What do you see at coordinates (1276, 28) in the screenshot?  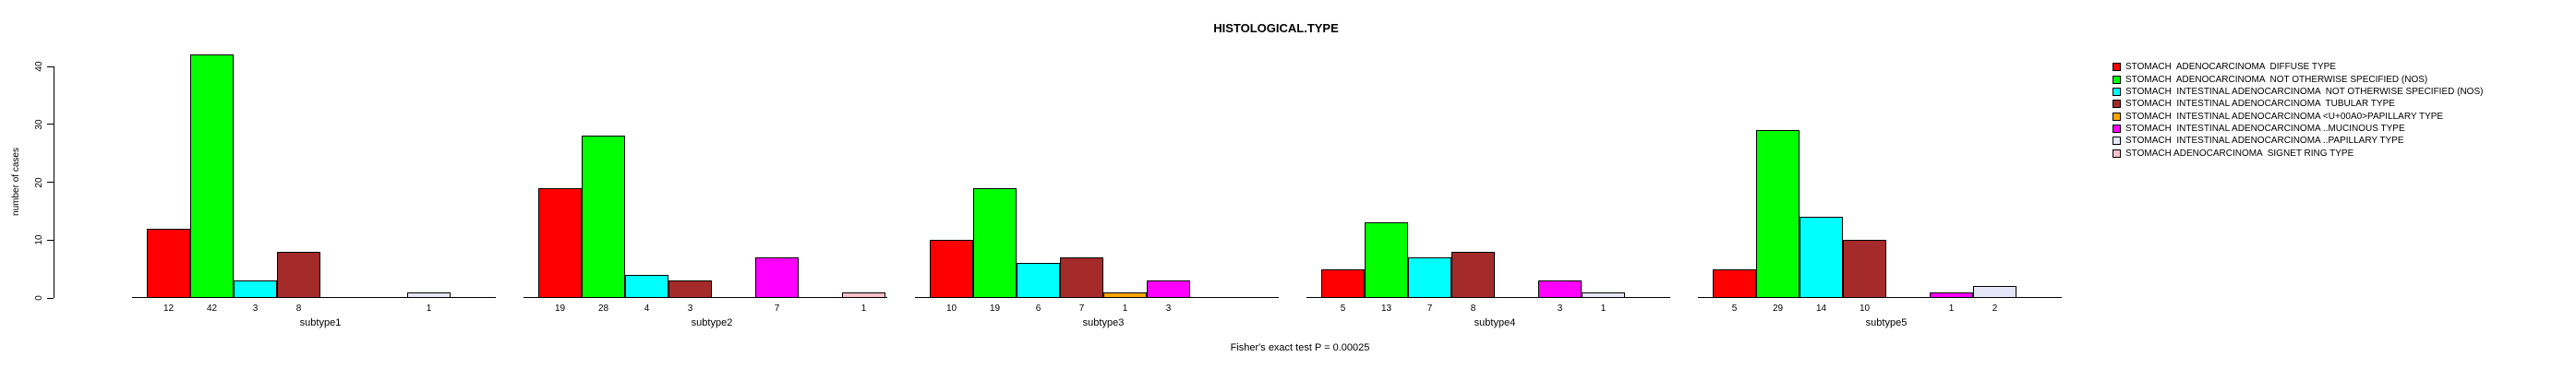 I see `chart-title: HISTOLOGICAL.TYPE` at bounding box center [1276, 28].